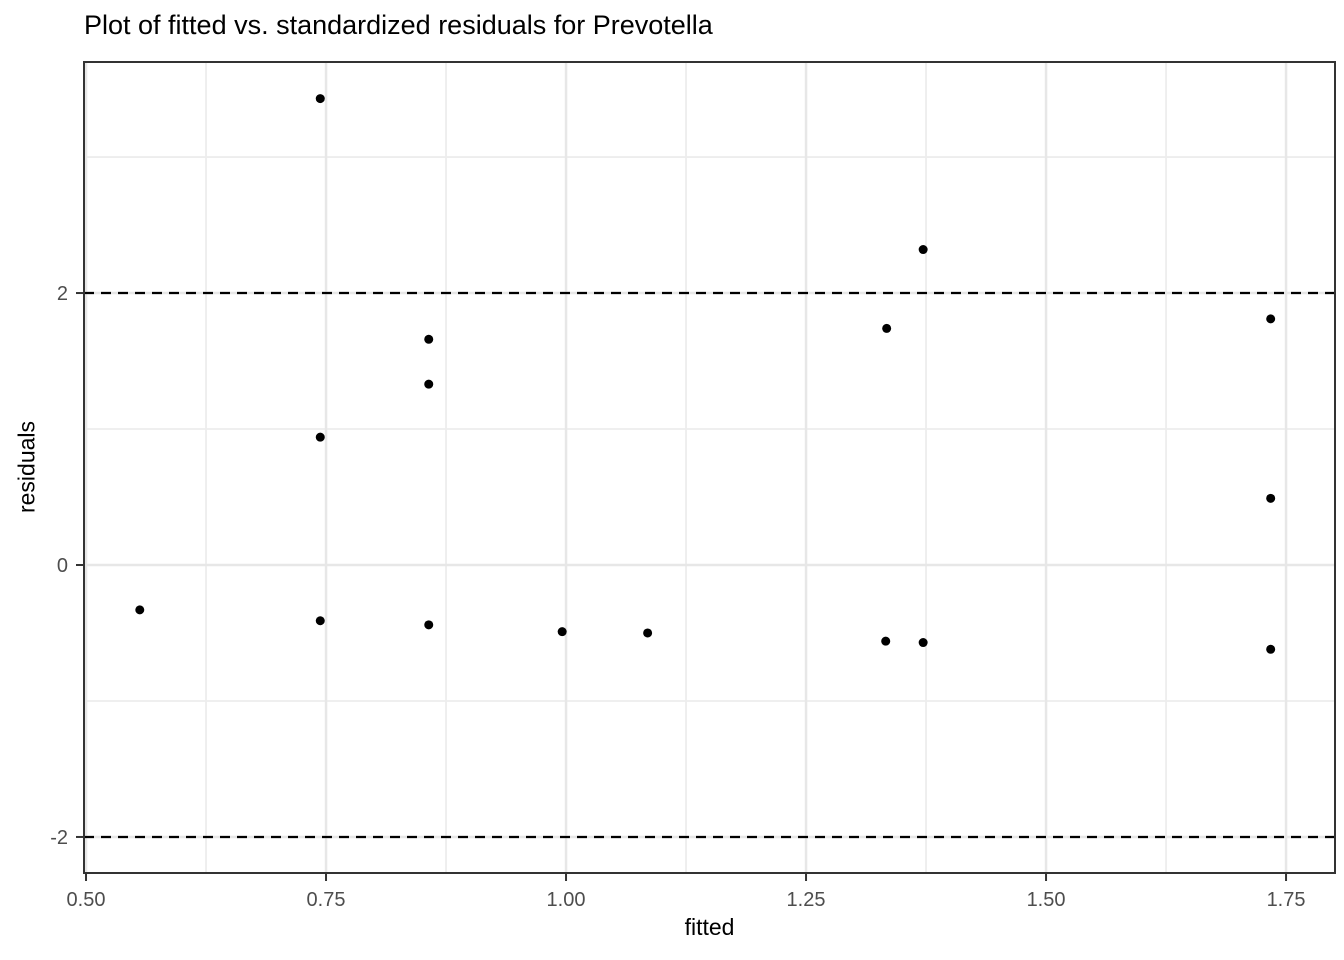 This screenshot has width=1344, height=960. I want to click on y-tick-label: 2, so click(62, 294).